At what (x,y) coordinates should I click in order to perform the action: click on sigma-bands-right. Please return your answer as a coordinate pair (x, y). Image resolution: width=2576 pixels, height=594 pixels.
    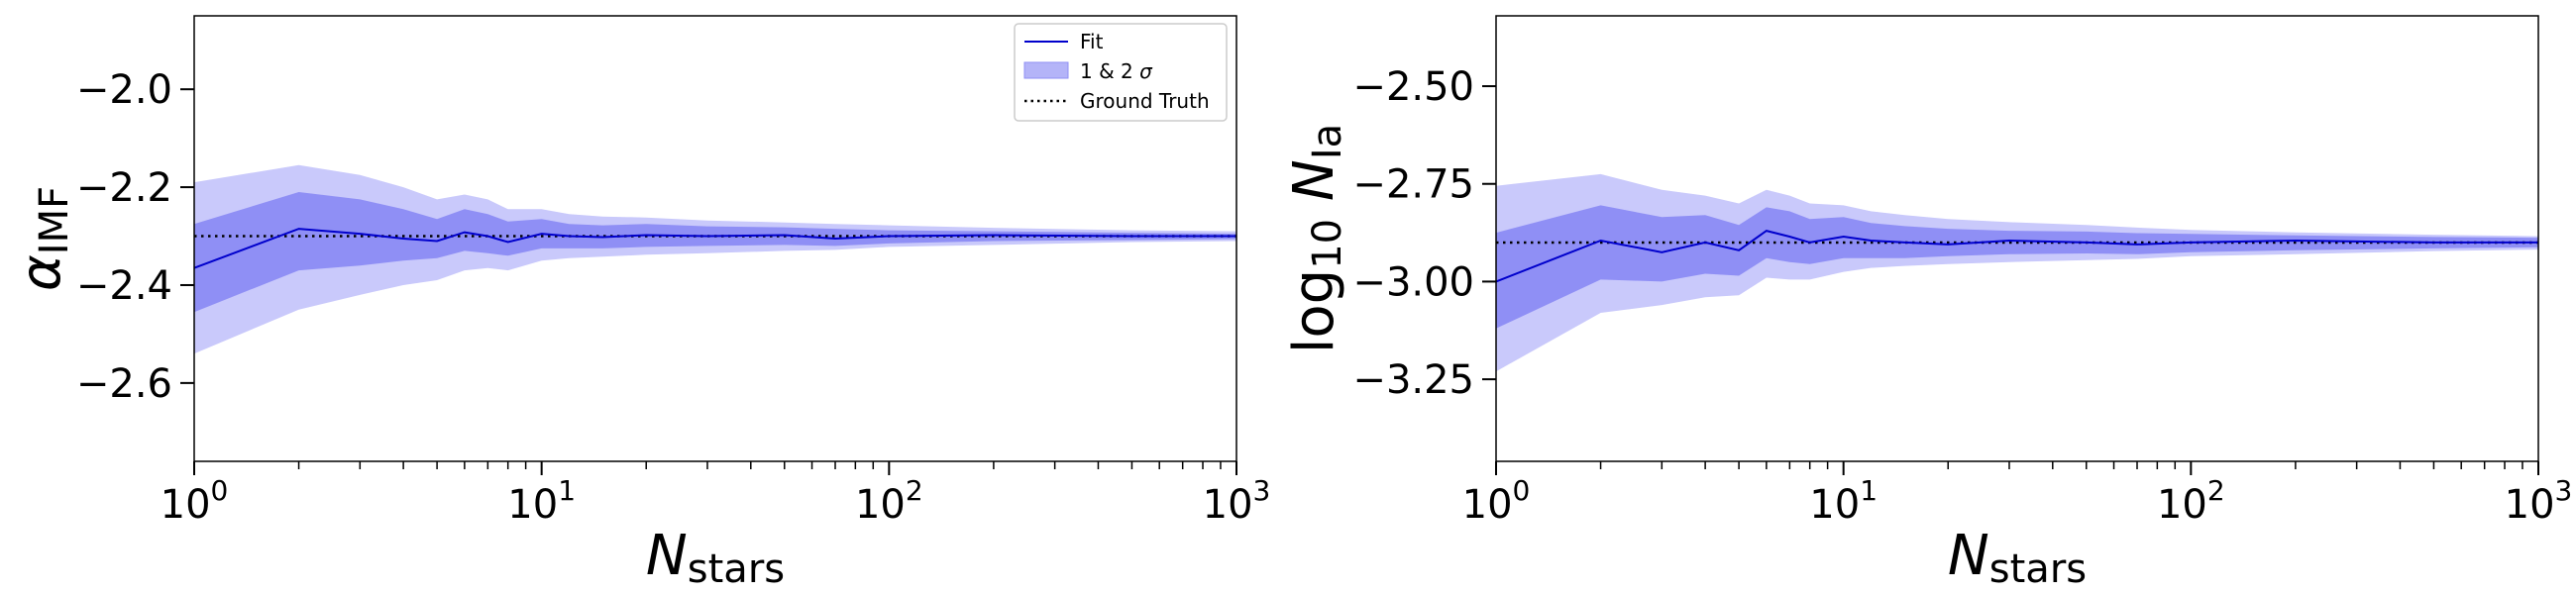
    Looking at the image, I should click on (2017, 273).